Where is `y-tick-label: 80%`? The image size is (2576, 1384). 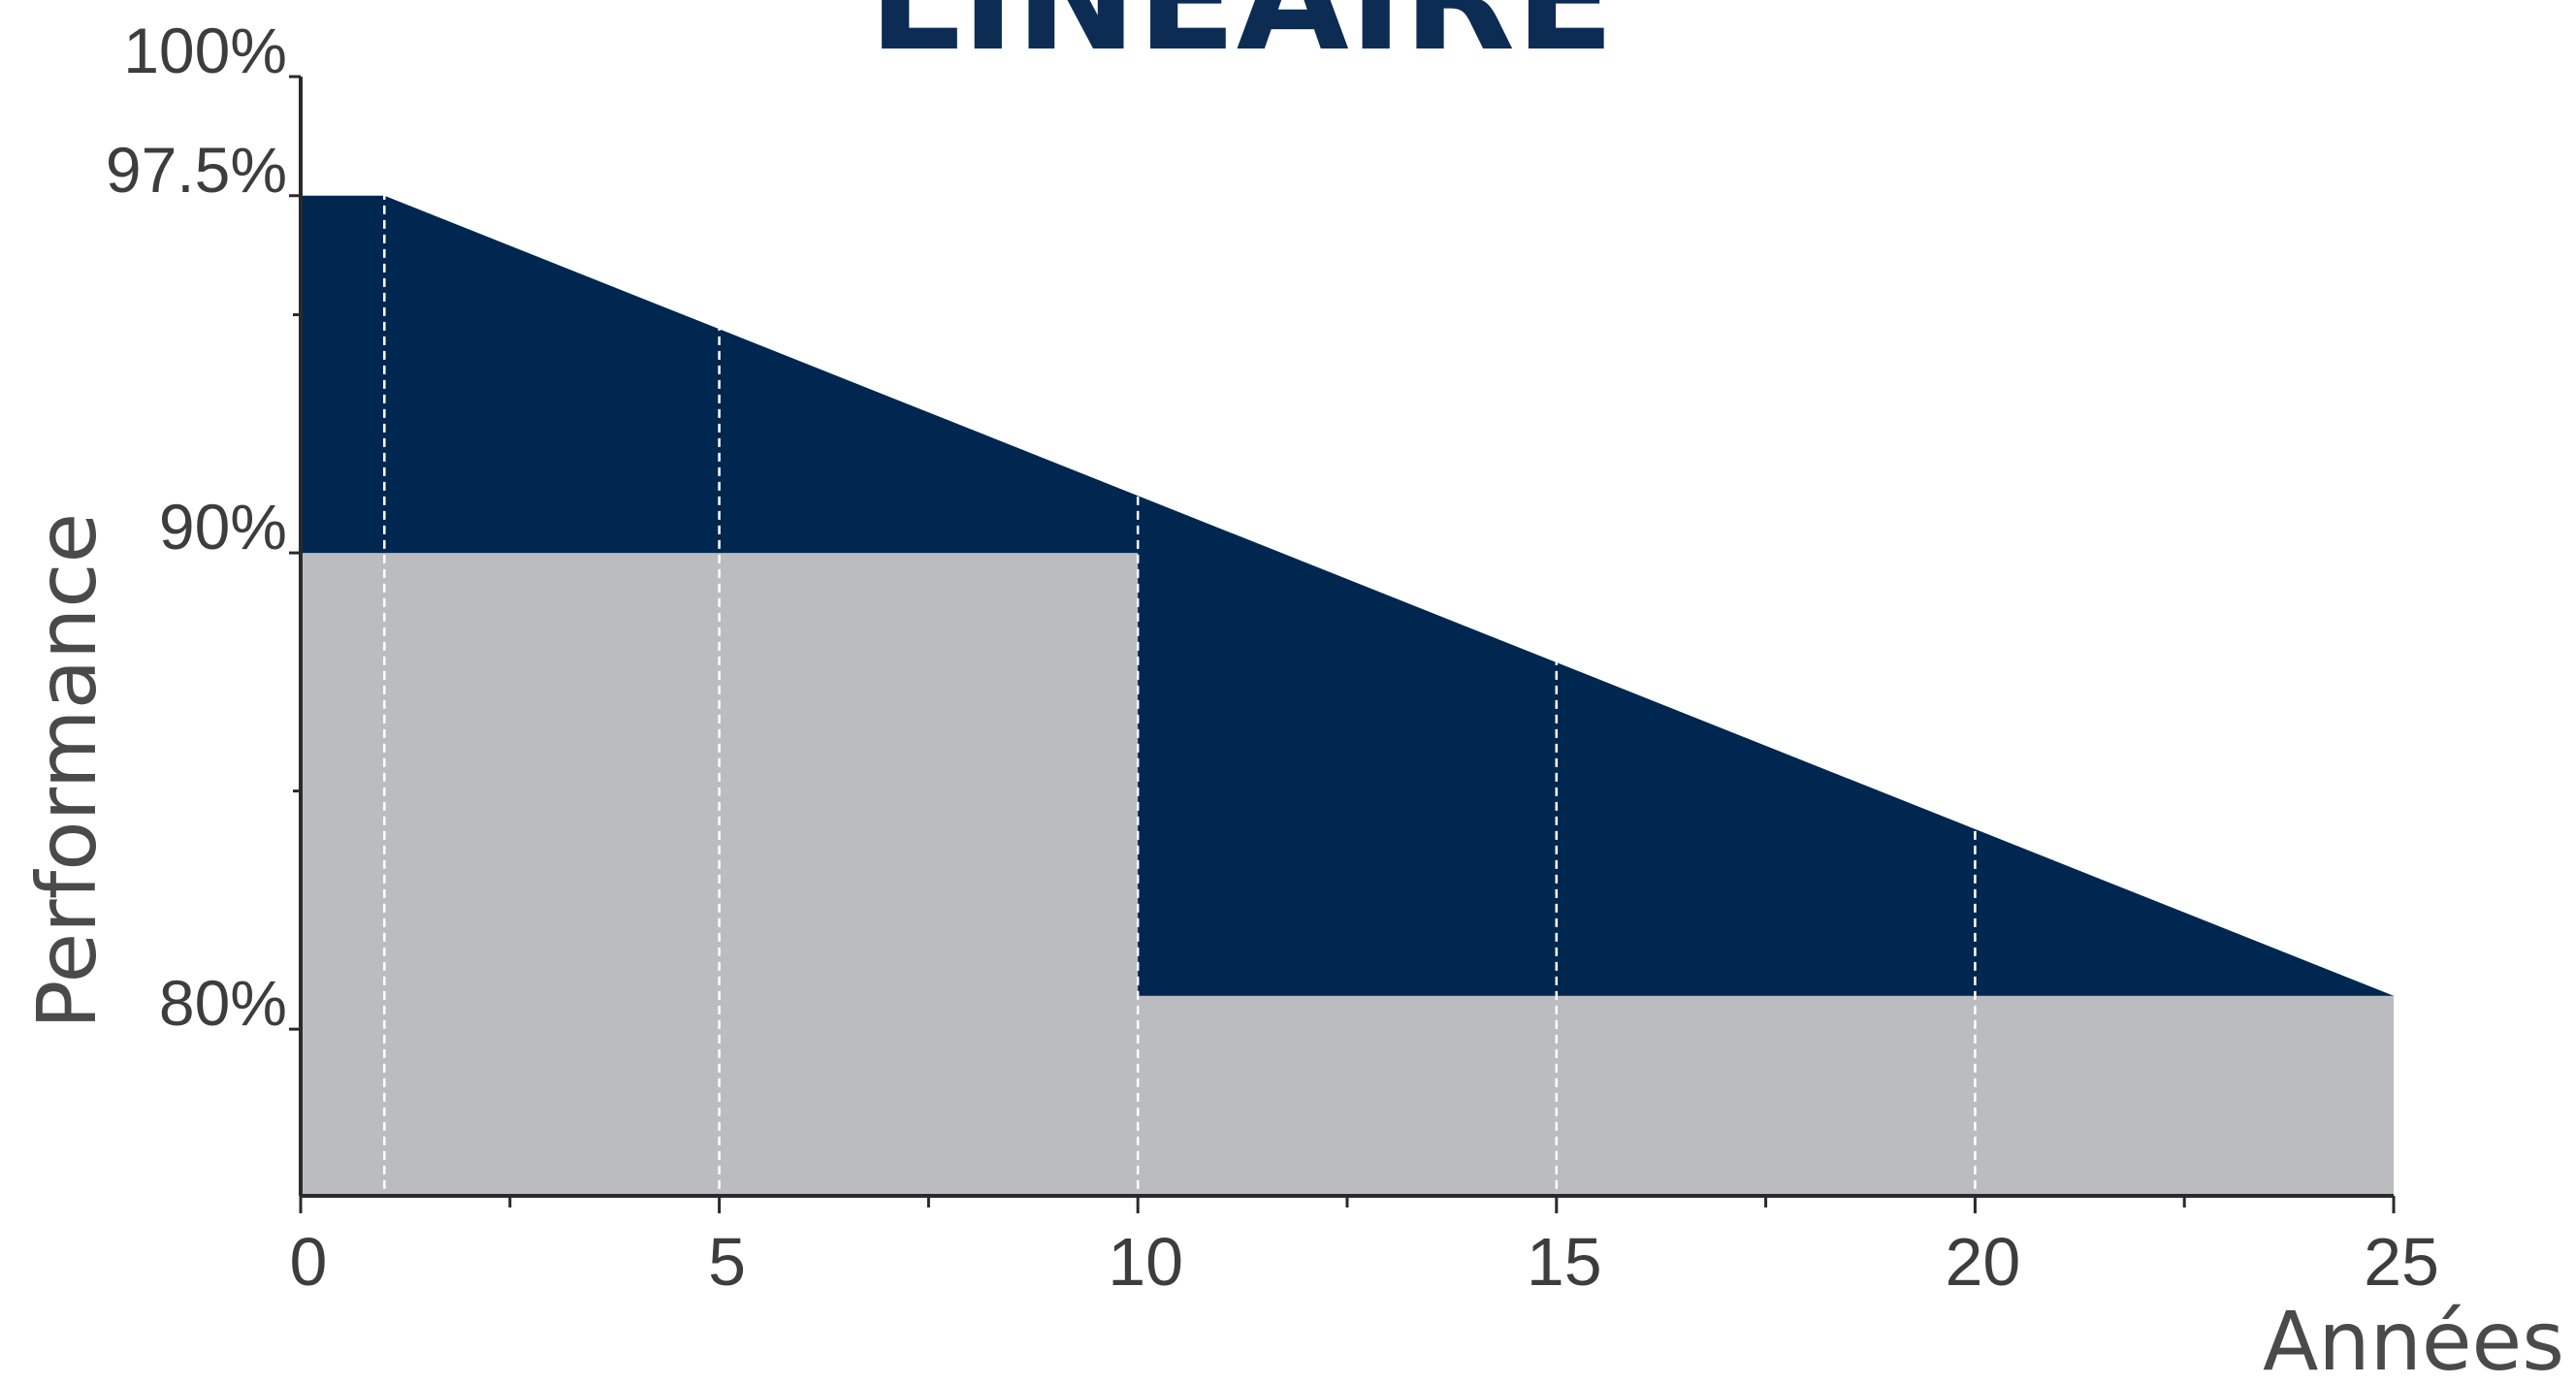 y-tick-label: 80% is located at coordinates (223, 1003).